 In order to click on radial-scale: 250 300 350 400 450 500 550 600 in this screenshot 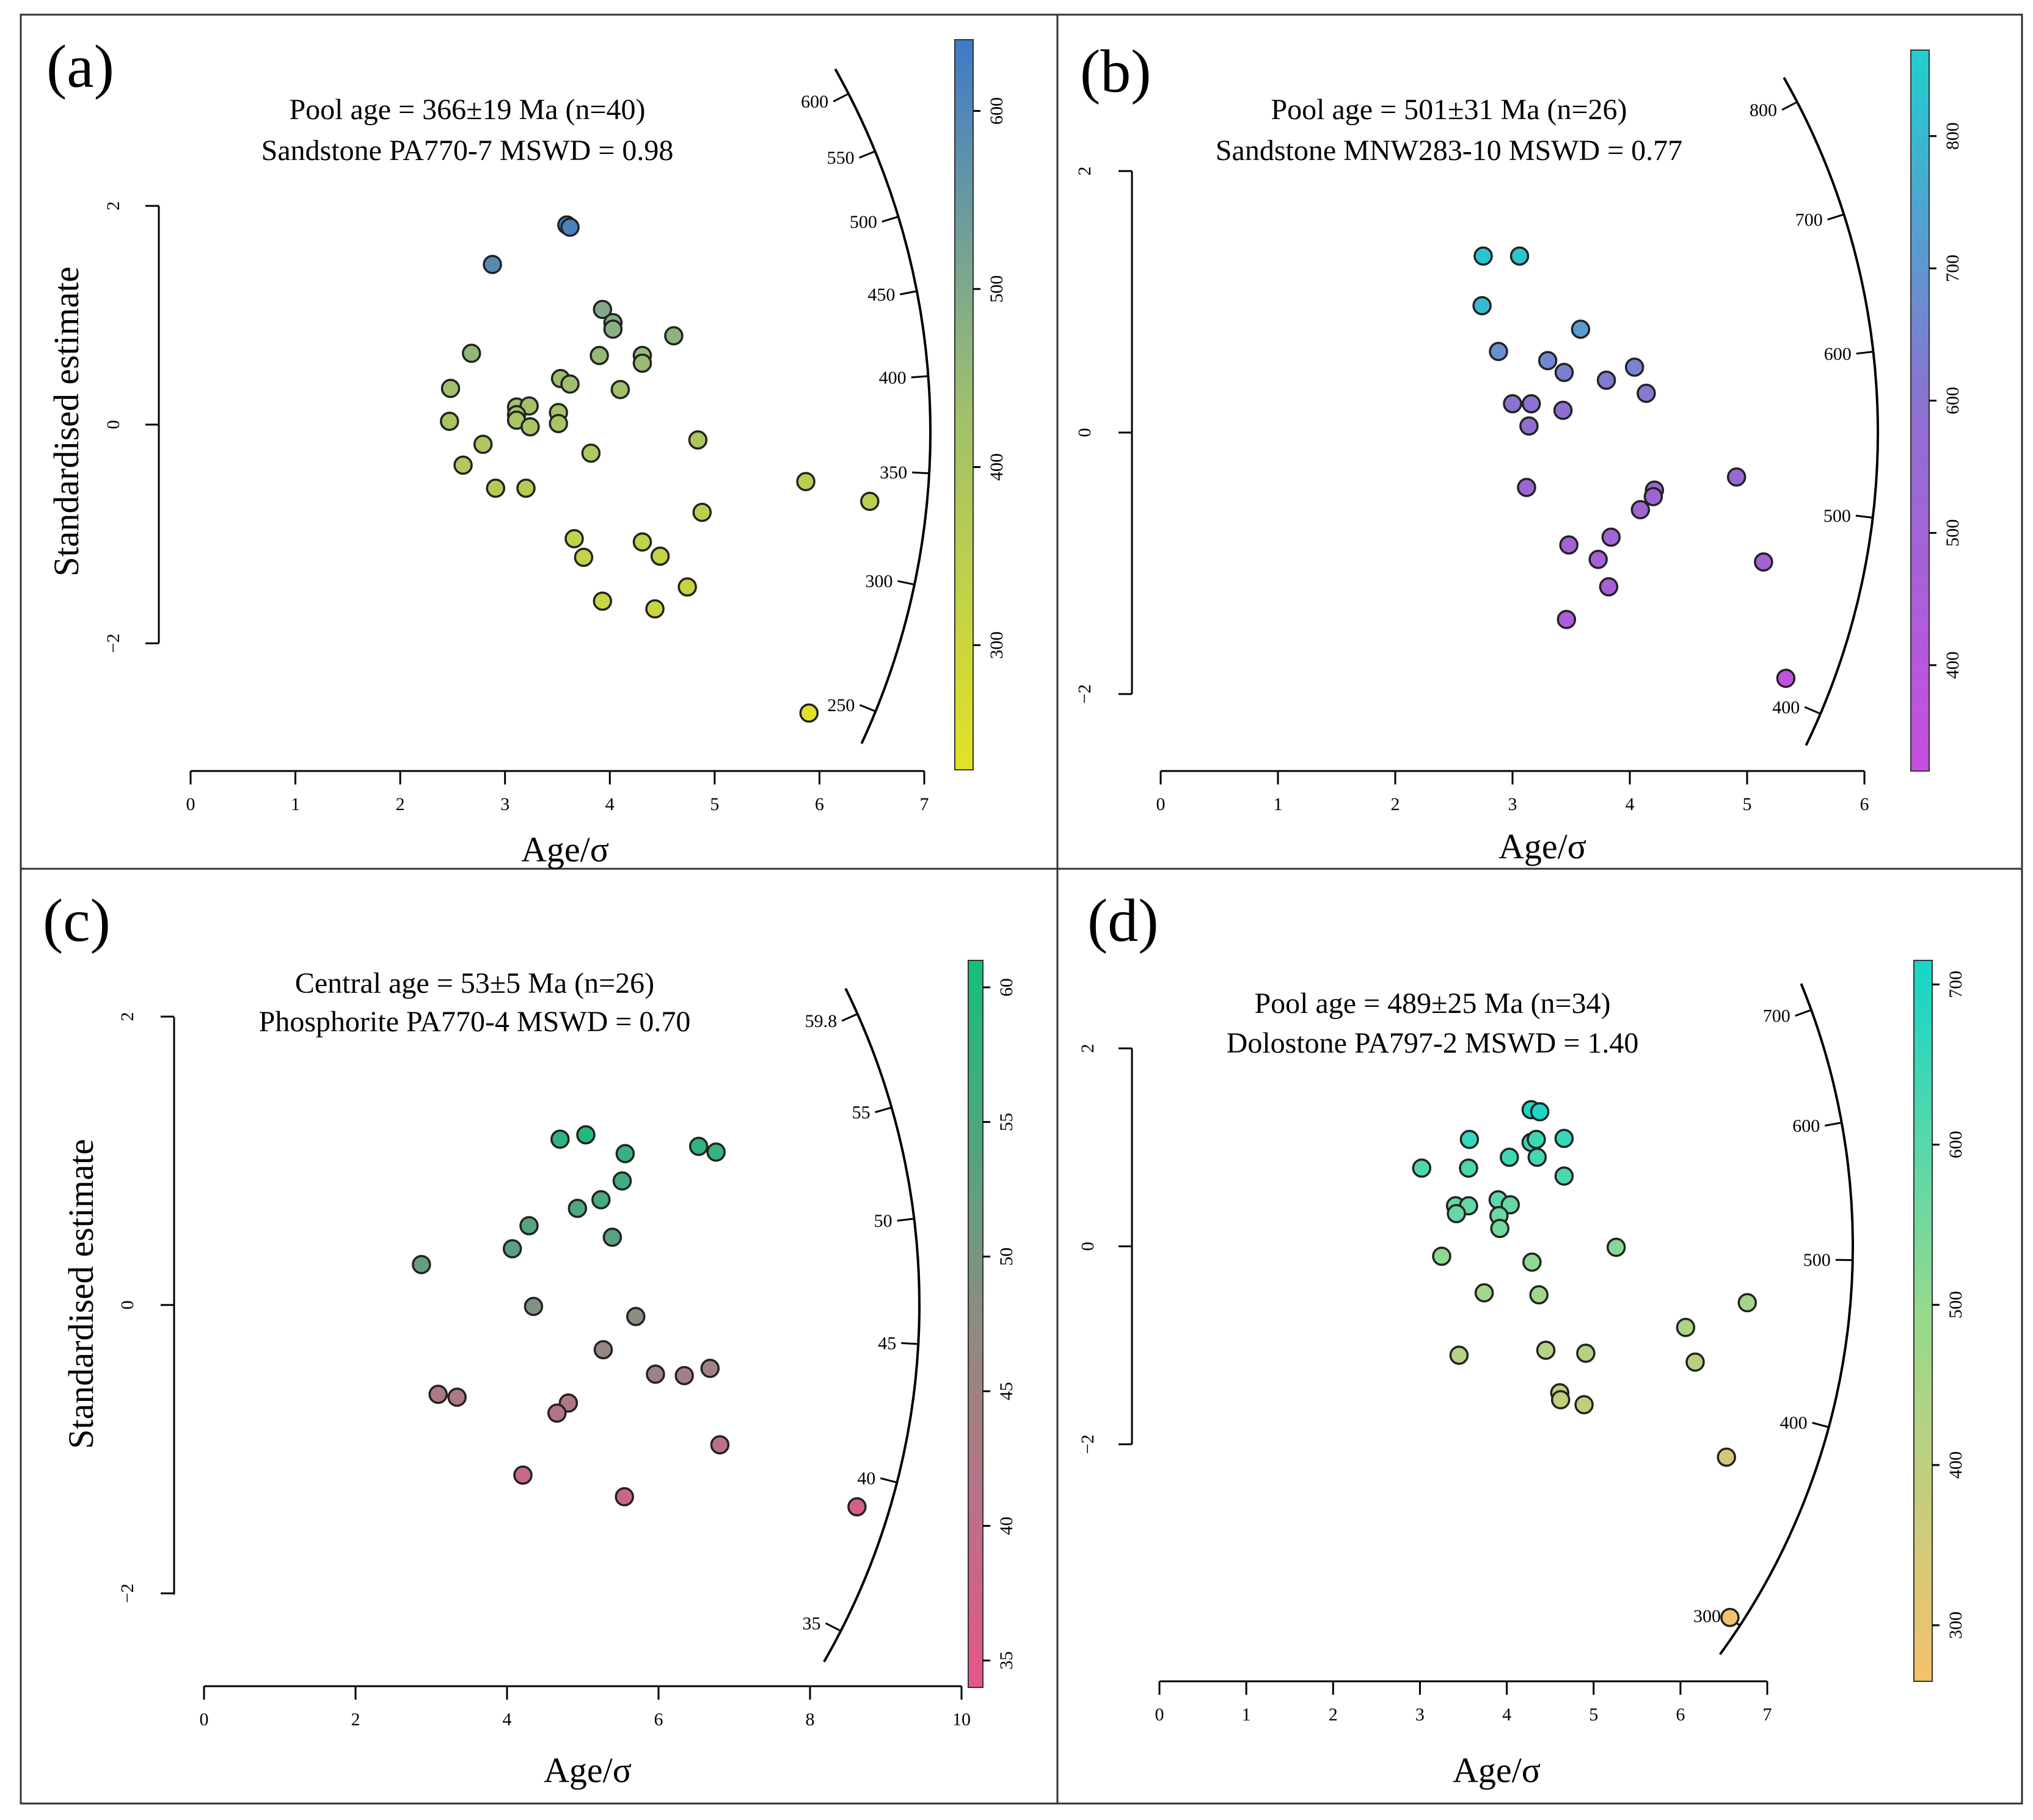, I will do `click(866, 406)`.